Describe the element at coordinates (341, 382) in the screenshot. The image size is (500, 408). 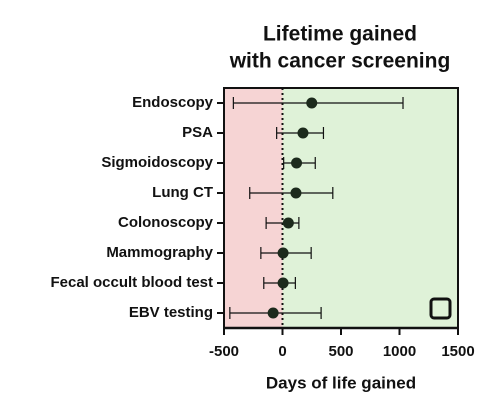
I see `x-axis-title: Days of life gained` at that location.